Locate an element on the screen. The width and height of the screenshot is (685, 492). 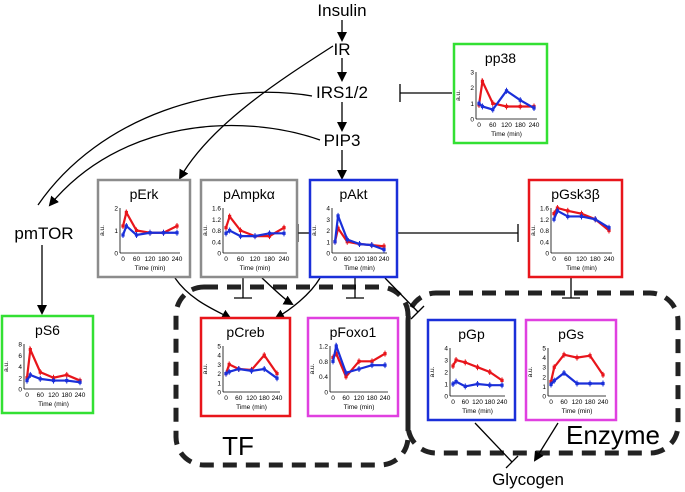
panel-pfoxo-xtick: 0 is located at coordinates (333, 398).